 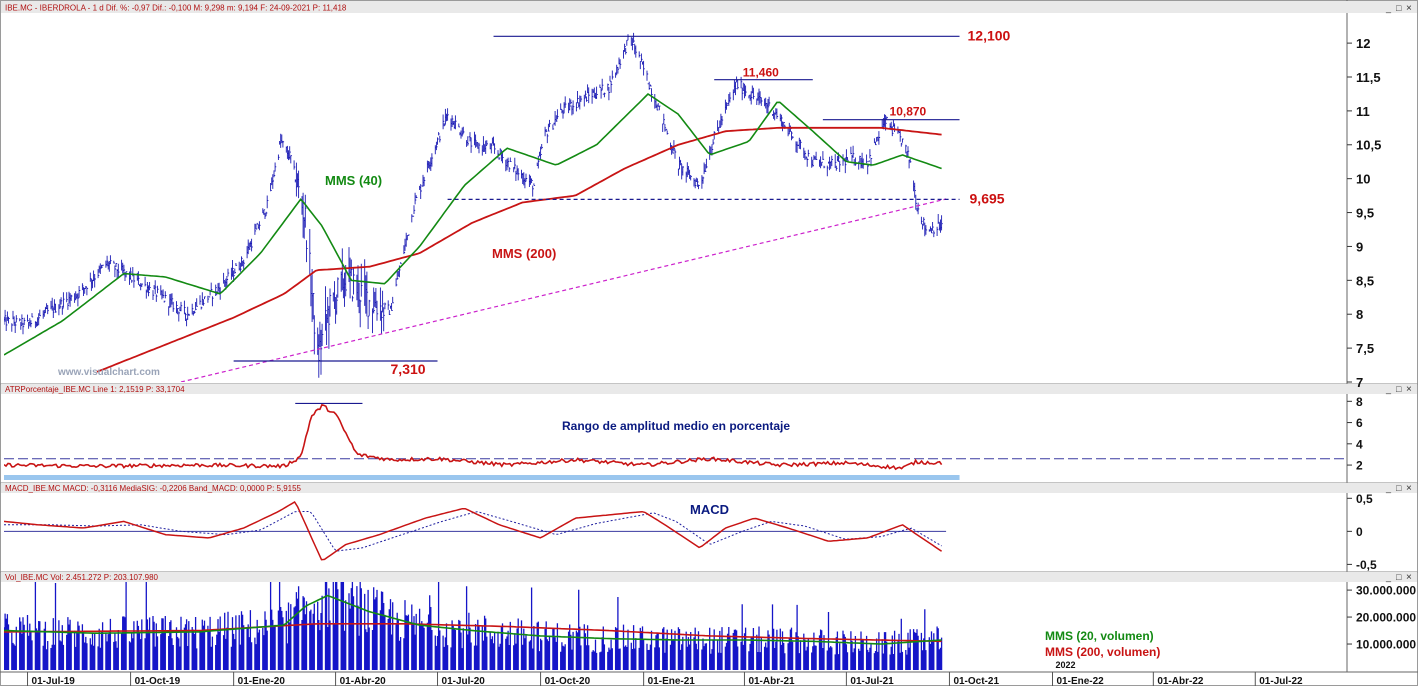 What do you see at coordinates (363, 681) in the screenshot?
I see `x-tick-label: 01-Abr-20` at bounding box center [363, 681].